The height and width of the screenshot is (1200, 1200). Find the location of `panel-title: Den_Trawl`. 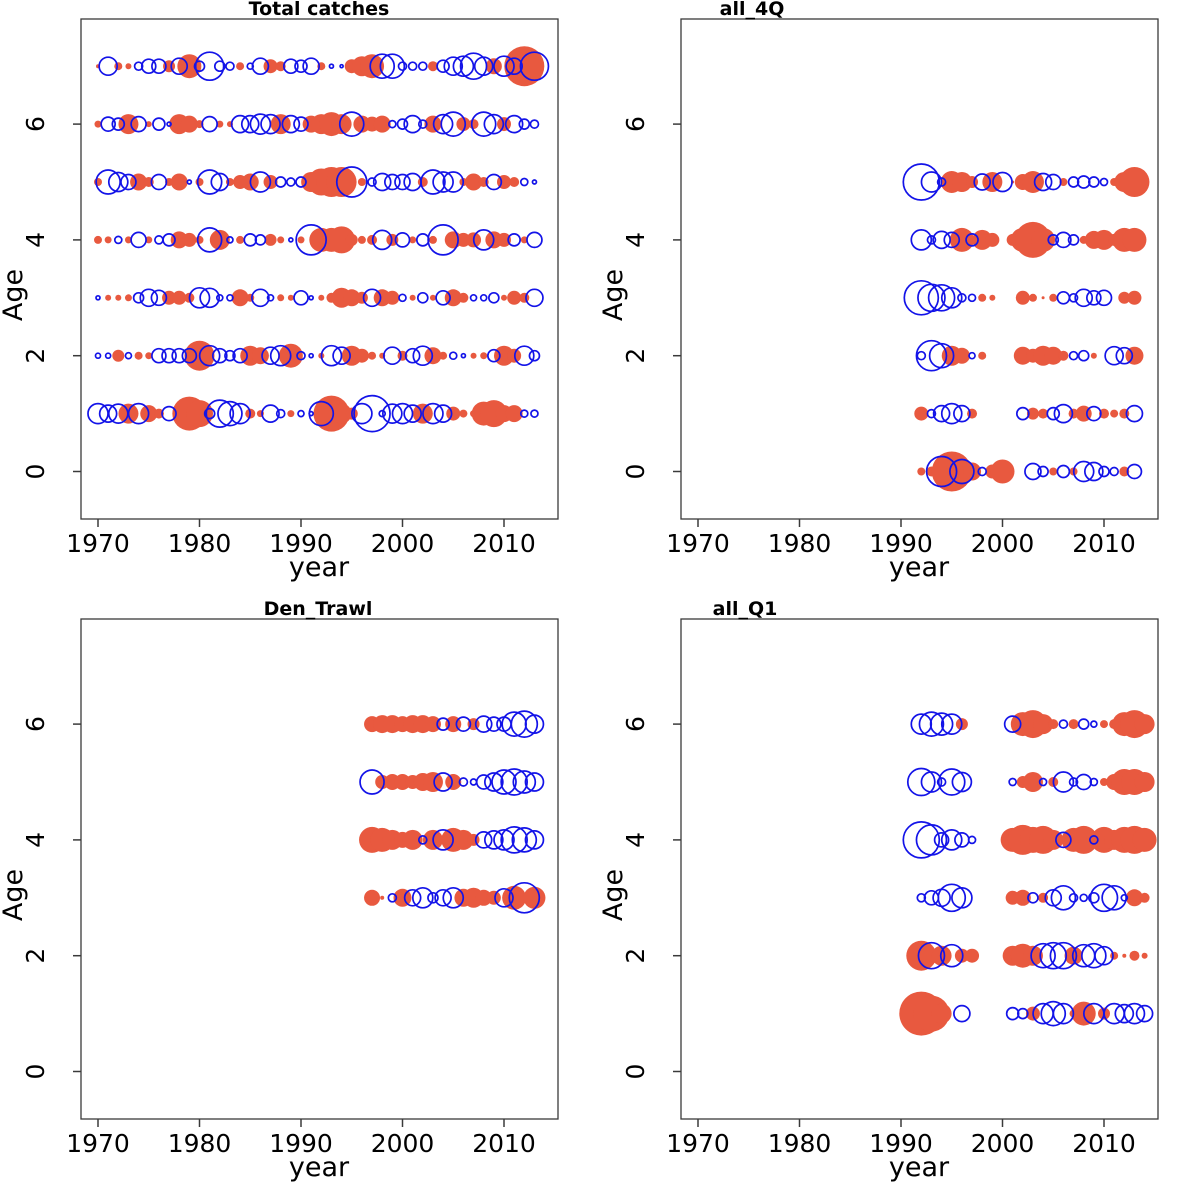

panel-title: Den_Trawl is located at coordinates (318, 610).